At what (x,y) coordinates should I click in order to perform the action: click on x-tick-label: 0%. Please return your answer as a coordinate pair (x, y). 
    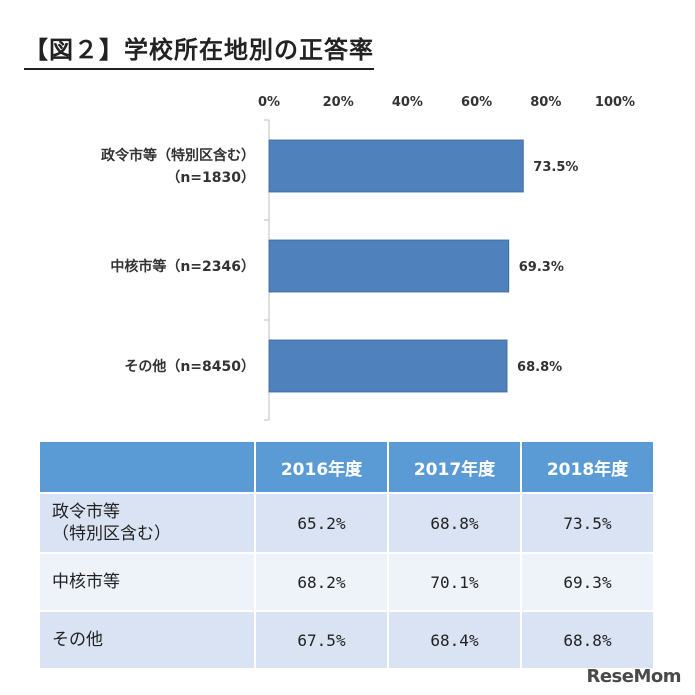
    Looking at the image, I should click on (269, 102).